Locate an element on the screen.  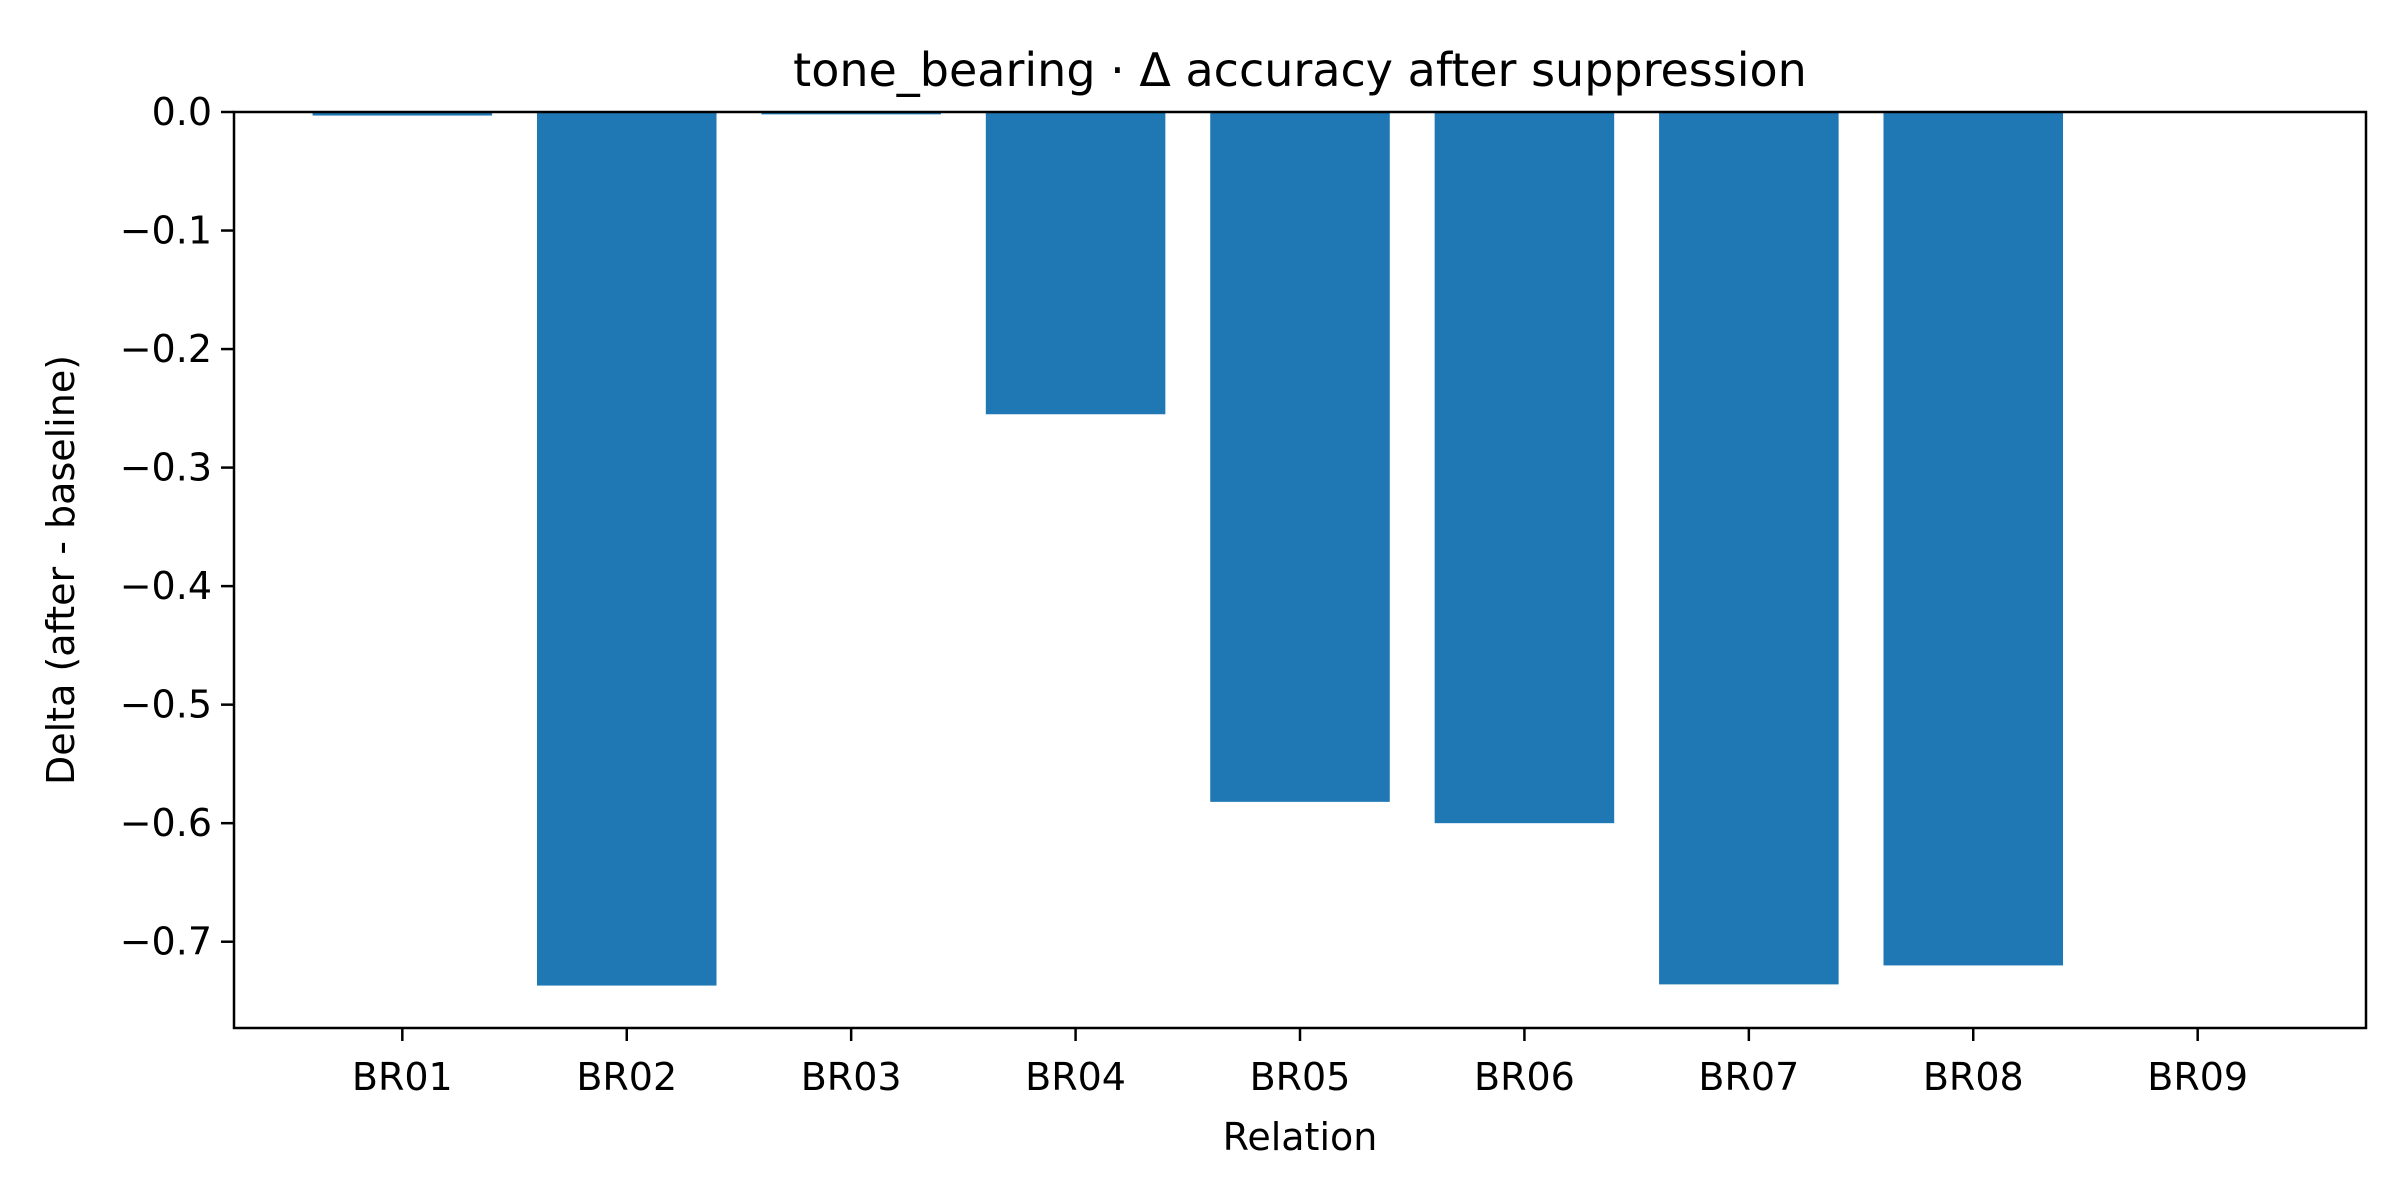
x-axis: BR01 BR02 BR03 BR04 BR05 BR06 BR07 BR08 BR09 is located at coordinates (1300, 1063).